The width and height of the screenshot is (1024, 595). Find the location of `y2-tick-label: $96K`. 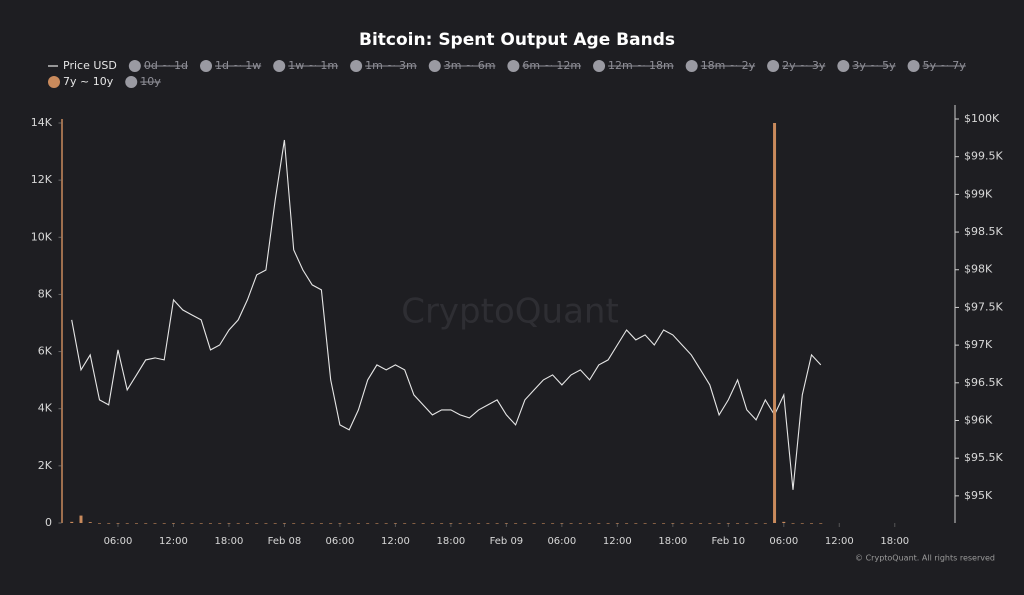

y2-tick-label: $96K is located at coordinates (978, 419).